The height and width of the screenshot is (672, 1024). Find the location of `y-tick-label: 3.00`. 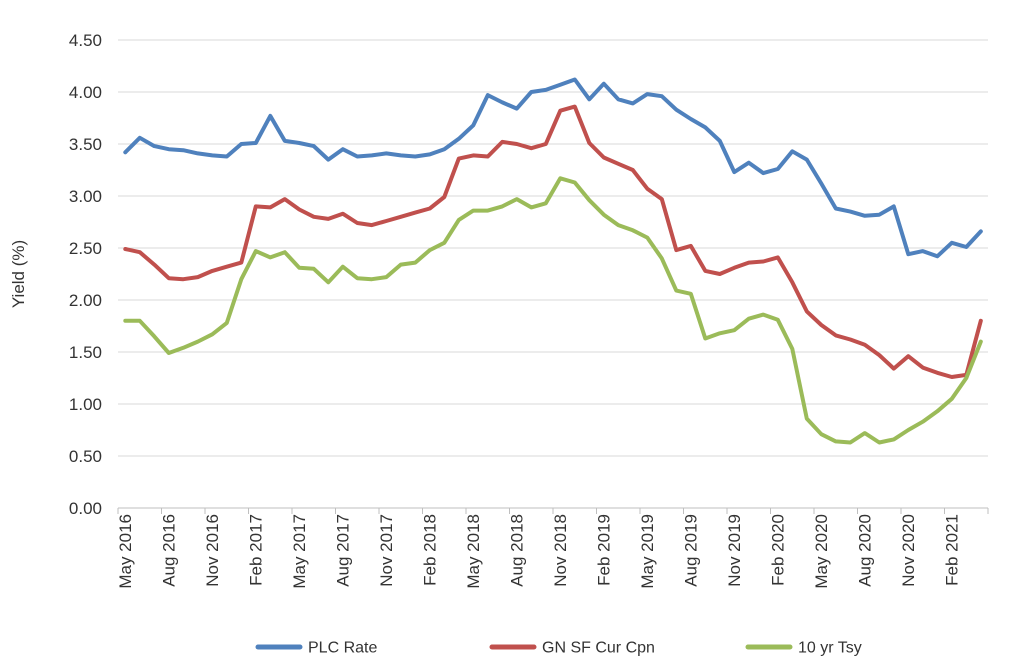

y-tick-label: 3.00 is located at coordinates (85, 196).